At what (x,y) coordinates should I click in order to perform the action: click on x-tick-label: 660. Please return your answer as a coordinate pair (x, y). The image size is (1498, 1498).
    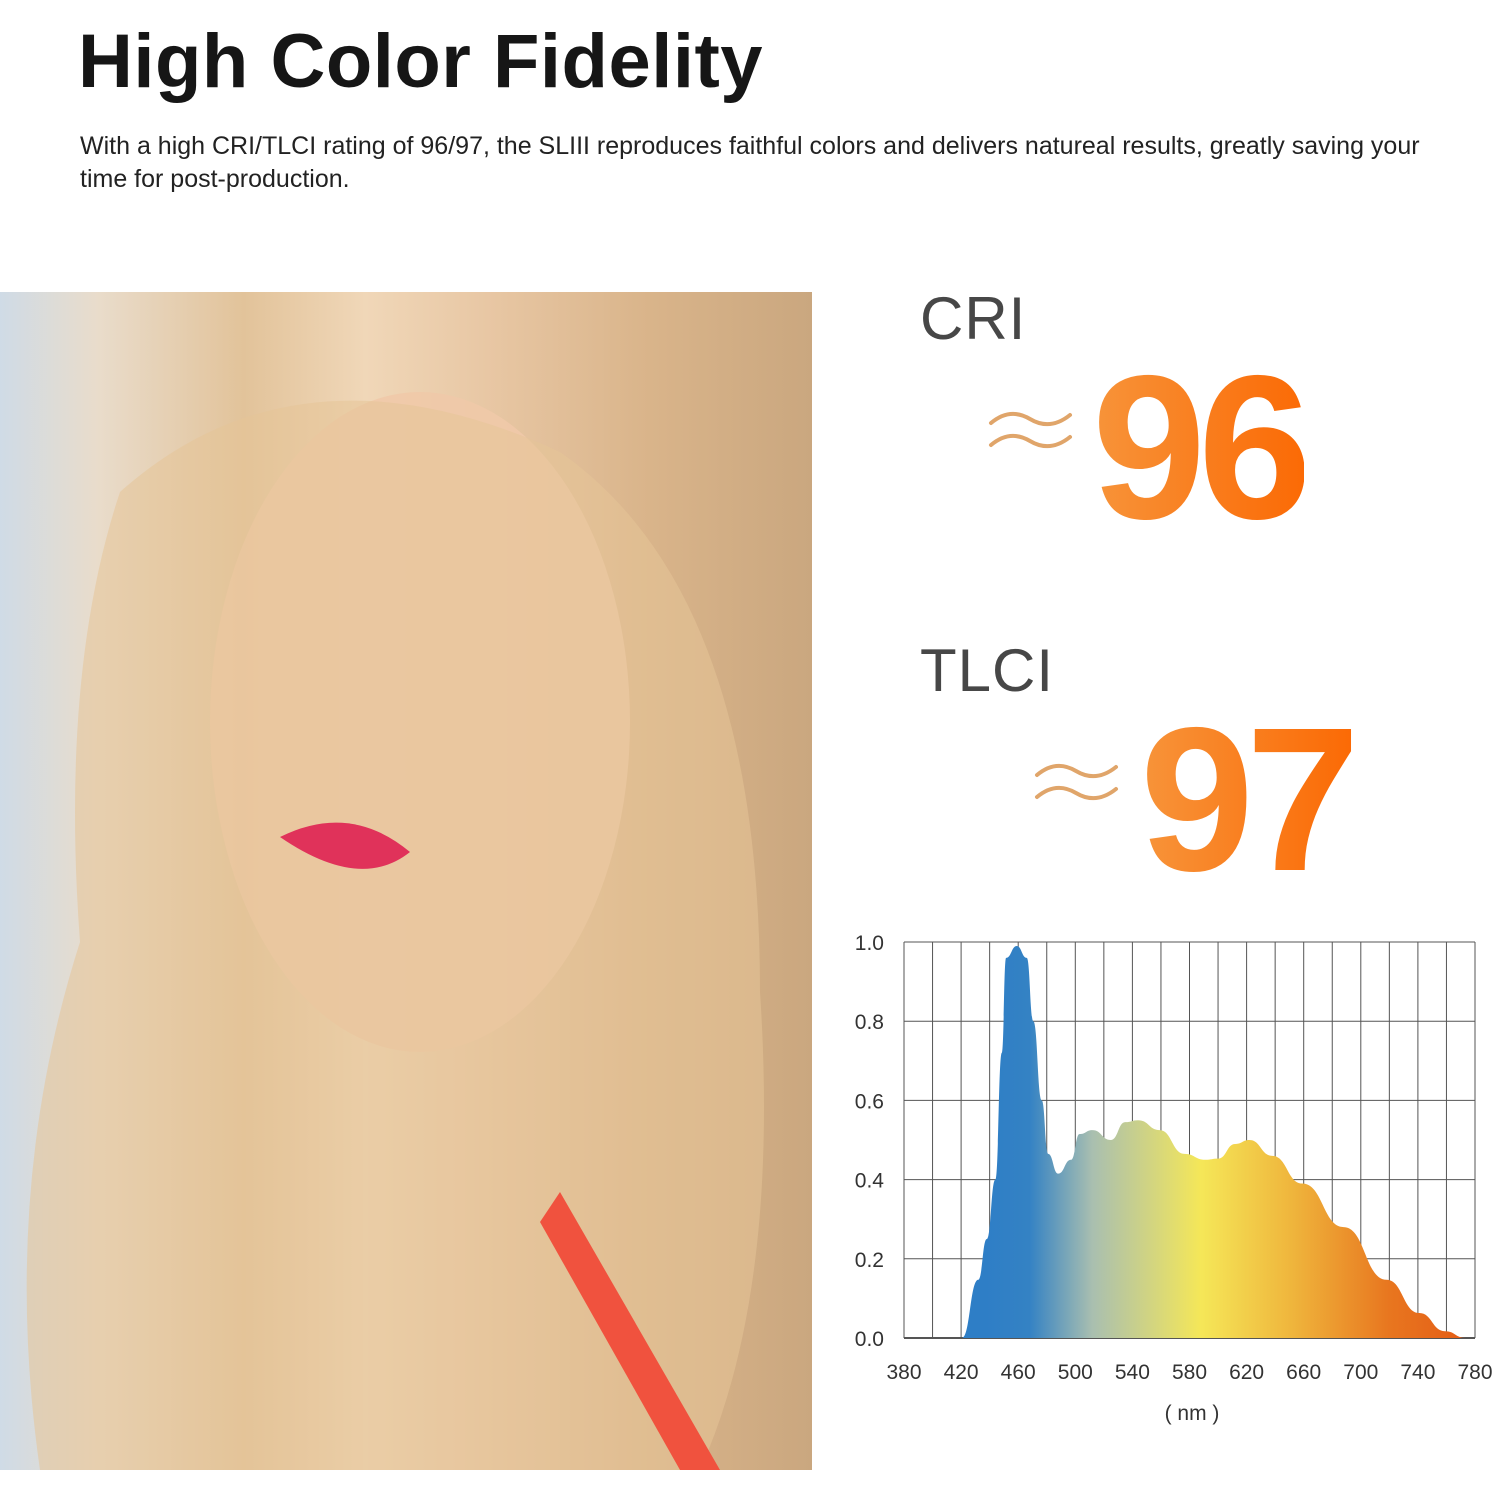
    Looking at the image, I should click on (1303, 1372).